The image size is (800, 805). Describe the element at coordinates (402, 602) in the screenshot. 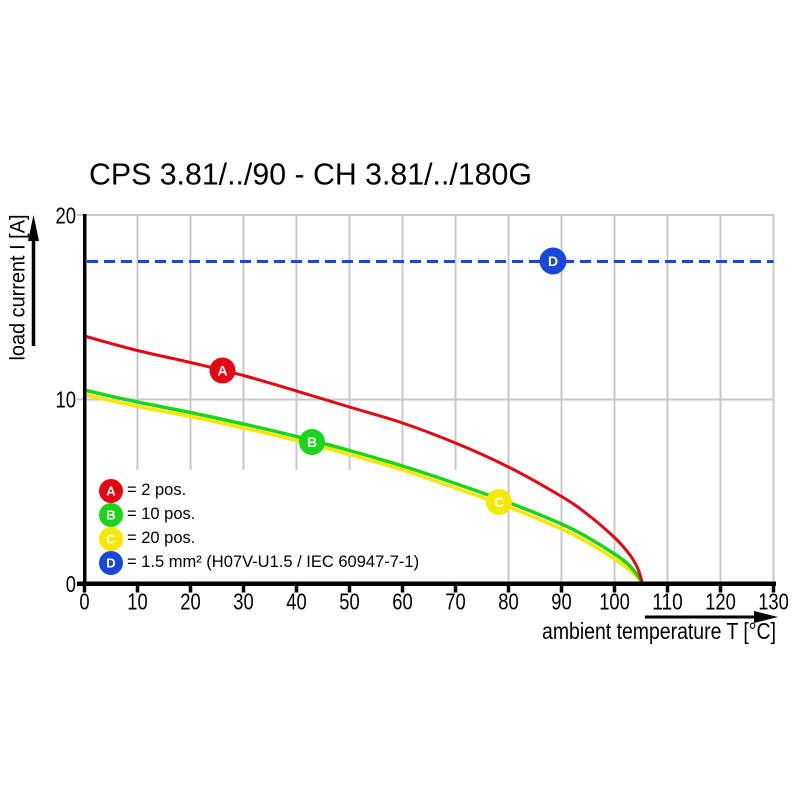

I see `svg-text: 60` at that location.